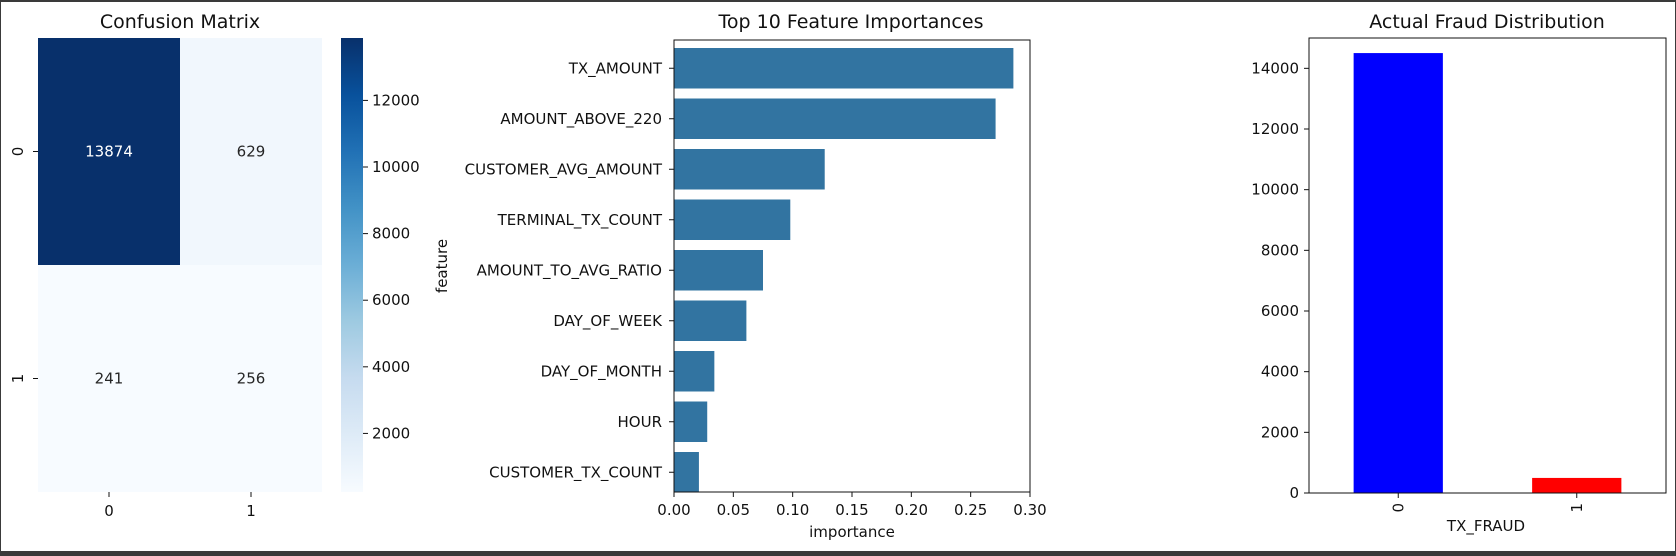  I want to click on colorbar-tick-label: 6000, so click(391, 300).